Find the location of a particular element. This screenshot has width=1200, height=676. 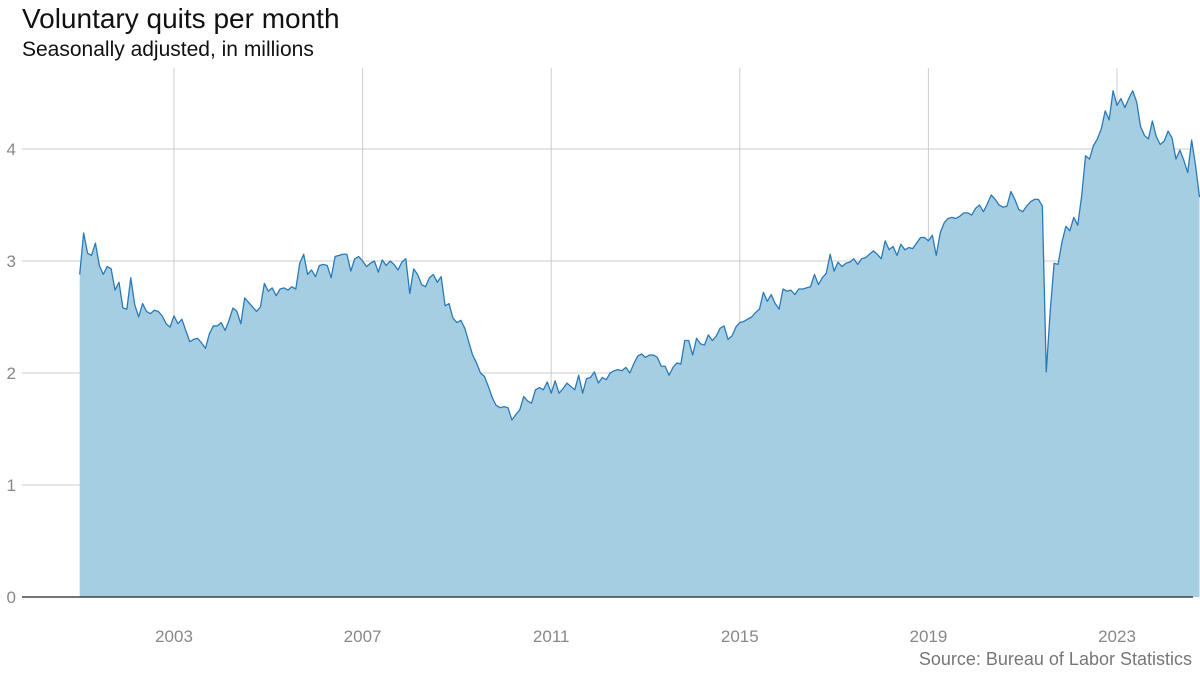

x-tick-label-2019: 2019 is located at coordinates (928, 636).